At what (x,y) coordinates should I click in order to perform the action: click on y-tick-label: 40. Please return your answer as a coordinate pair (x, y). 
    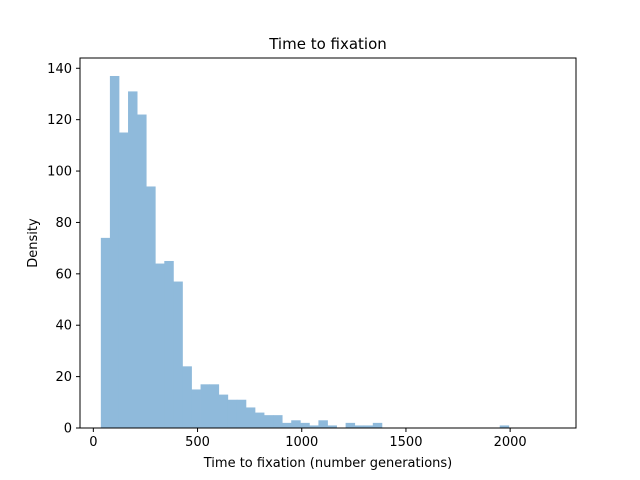
    Looking at the image, I should click on (63, 326).